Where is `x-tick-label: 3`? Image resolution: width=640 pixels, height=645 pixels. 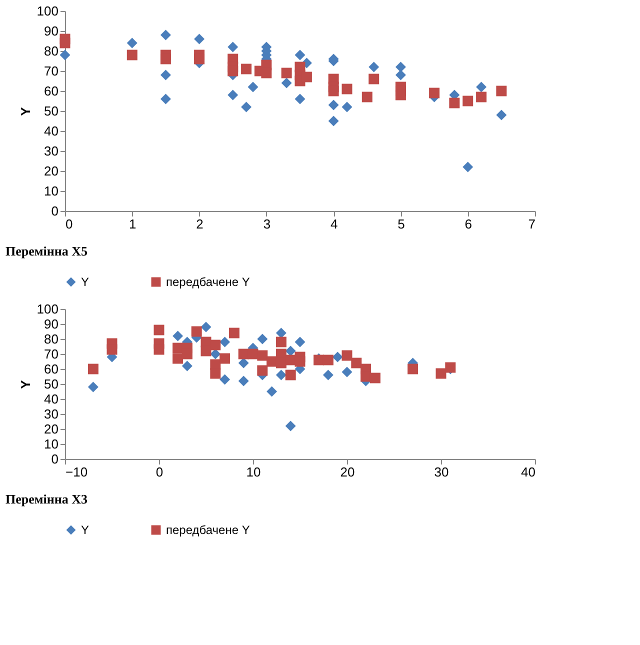
x-tick-label: 3 is located at coordinates (267, 224).